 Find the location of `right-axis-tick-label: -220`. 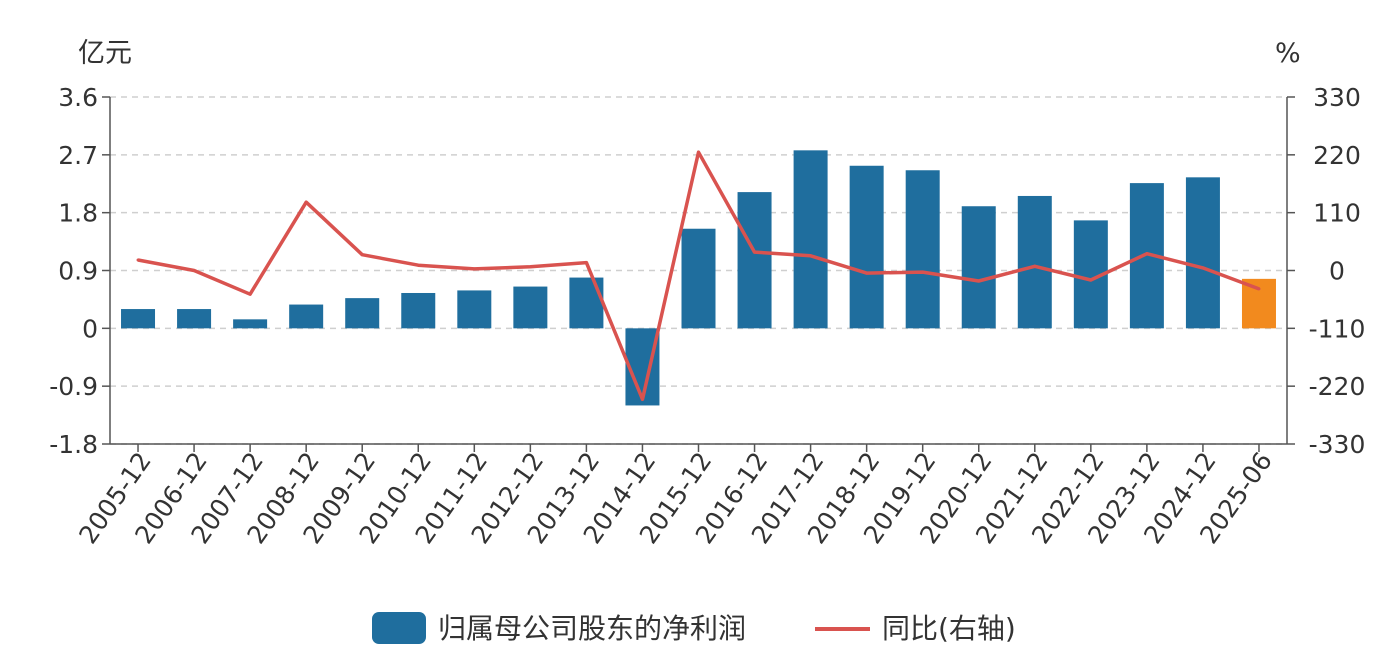

right-axis-tick-label: -220 is located at coordinates (1337, 386).